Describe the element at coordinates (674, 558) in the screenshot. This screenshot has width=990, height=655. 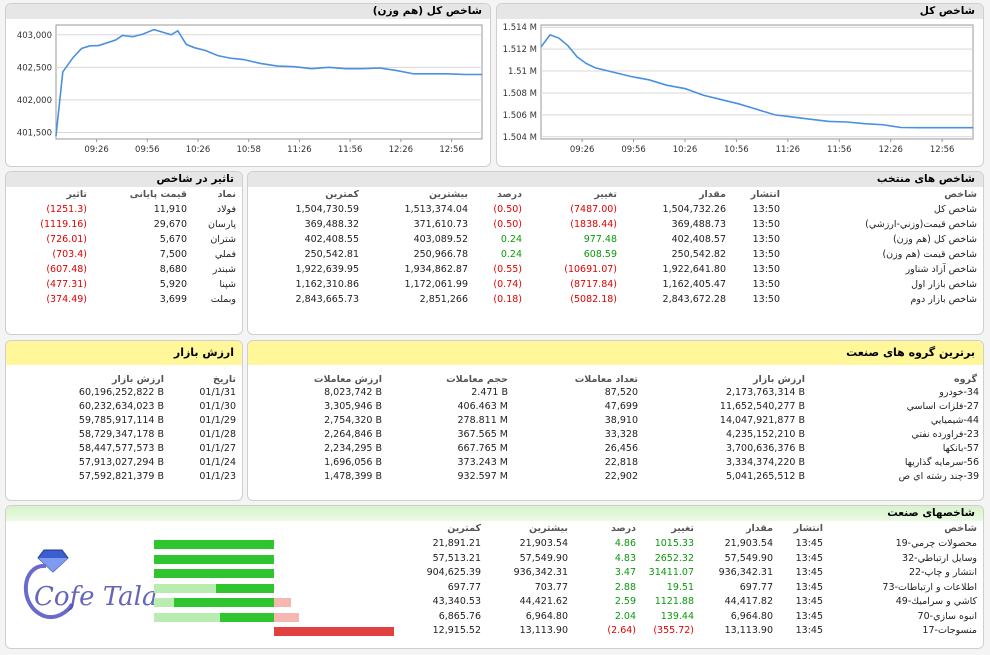
I see `industry-change: 2652.32` at that location.